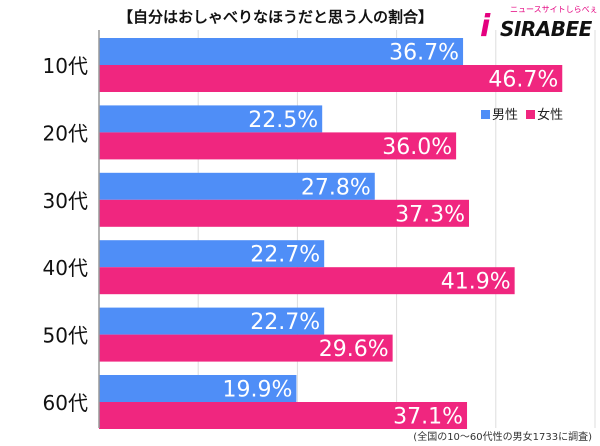 The image size is (600, 446). What do you see at coordinates (65, 268) in the screenshot?
I see `category-label: 40代` at bounding box center [65, 268].